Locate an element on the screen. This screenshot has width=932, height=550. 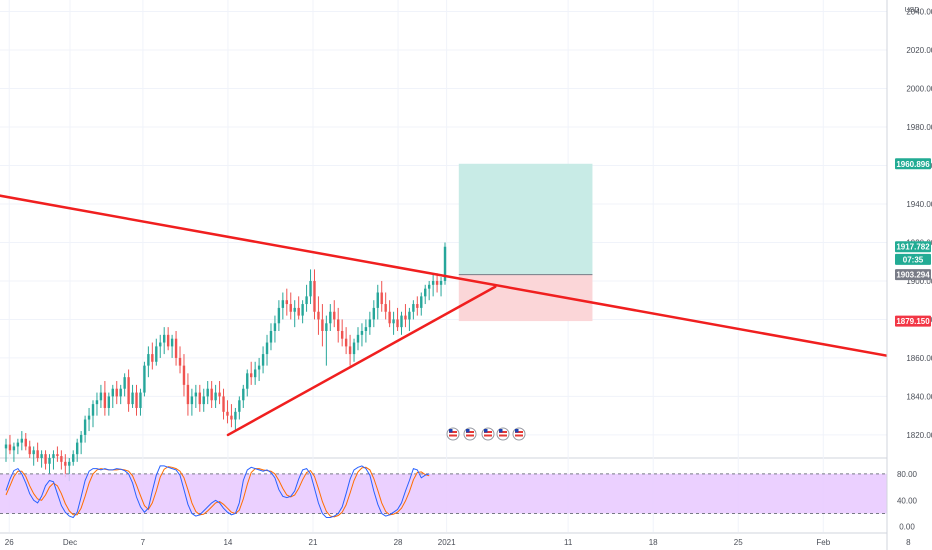
time-tick-label: 26 is located at coordinates (9, 542).